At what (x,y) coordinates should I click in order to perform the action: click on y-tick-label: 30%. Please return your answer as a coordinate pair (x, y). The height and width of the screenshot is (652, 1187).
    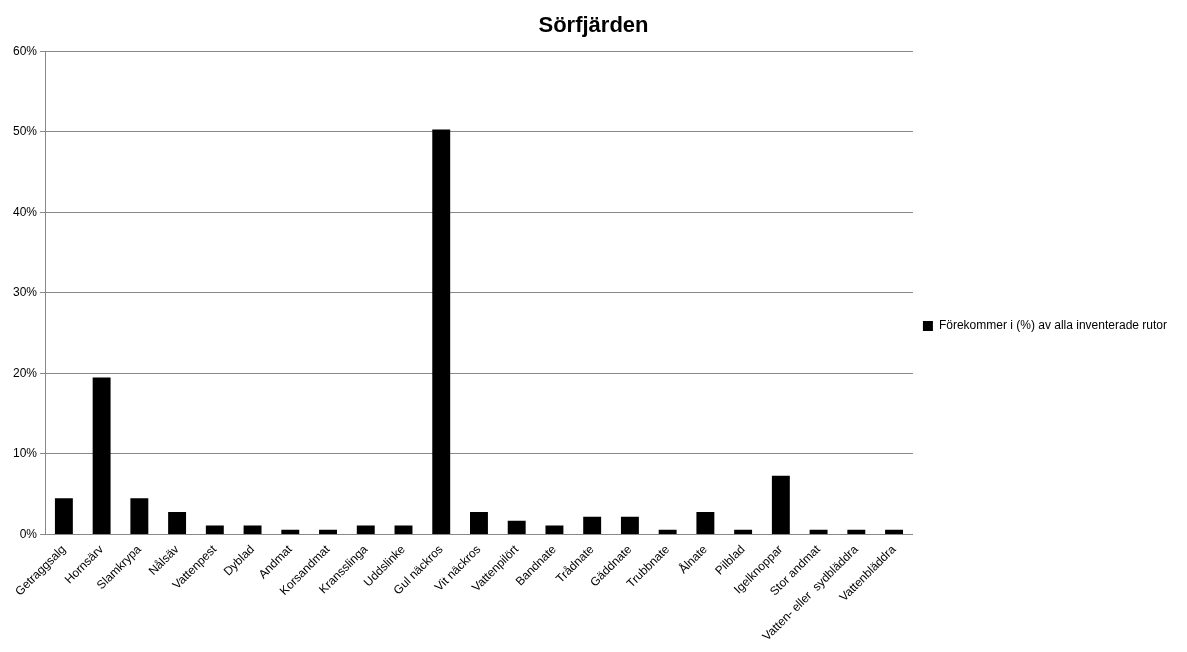
    Looking at the image, I should click on (25, 292).